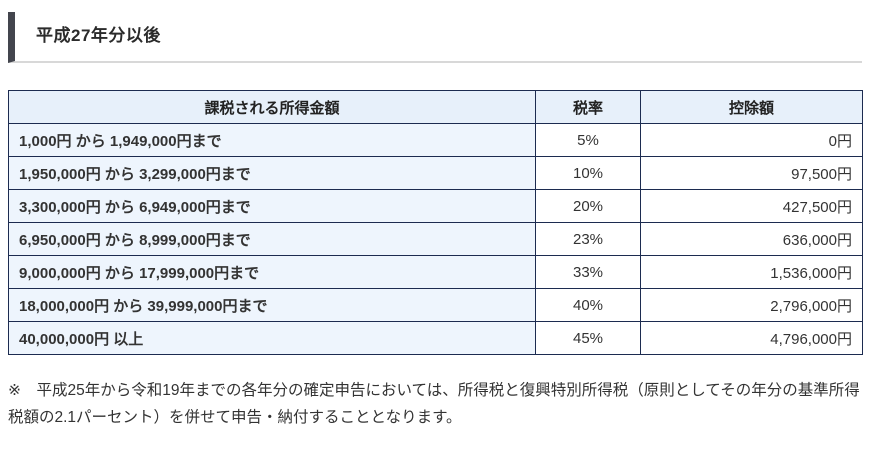  Describe the element at coordinates (272, 338) in the screenshot. I see `income-cell: 40,000,000円 以上` at that location.